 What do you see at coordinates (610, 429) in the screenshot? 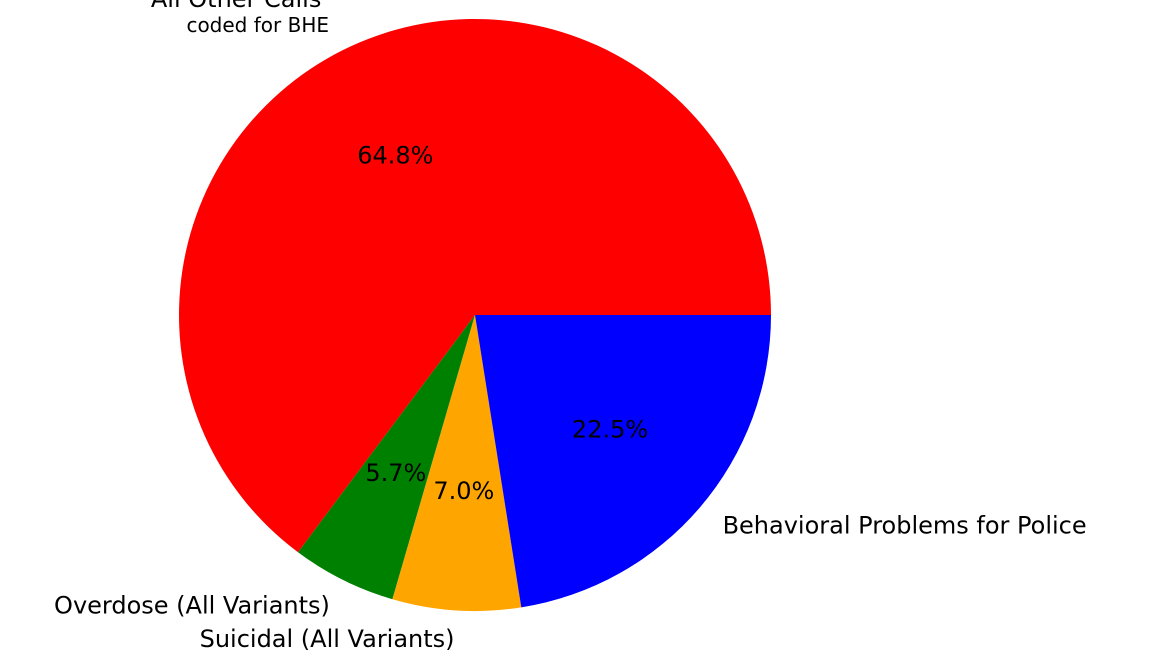
I see `percent-label: 22.5%` at bounding box center [610, 429].